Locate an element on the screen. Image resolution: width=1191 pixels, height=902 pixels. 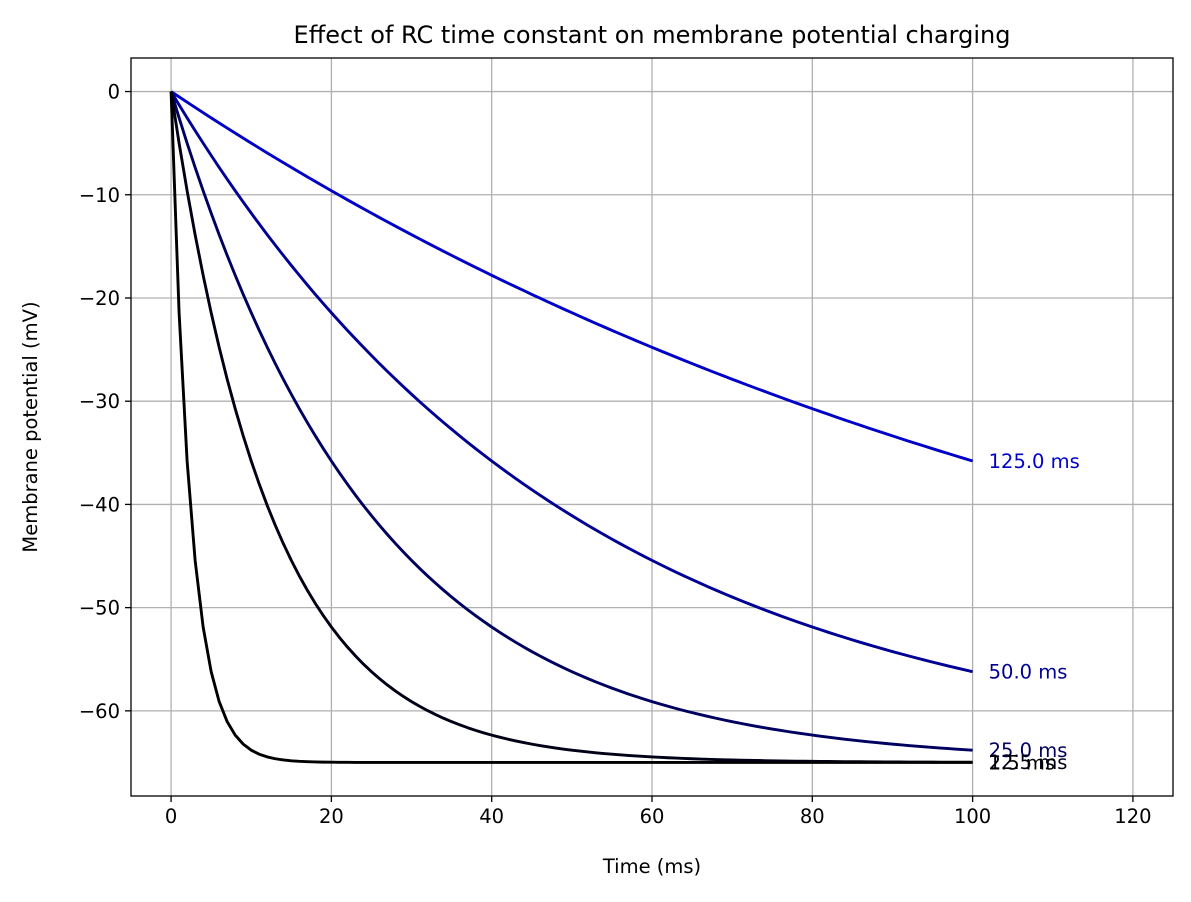
x-axis-label: Time (ms) is located at coordinates (651, 866).